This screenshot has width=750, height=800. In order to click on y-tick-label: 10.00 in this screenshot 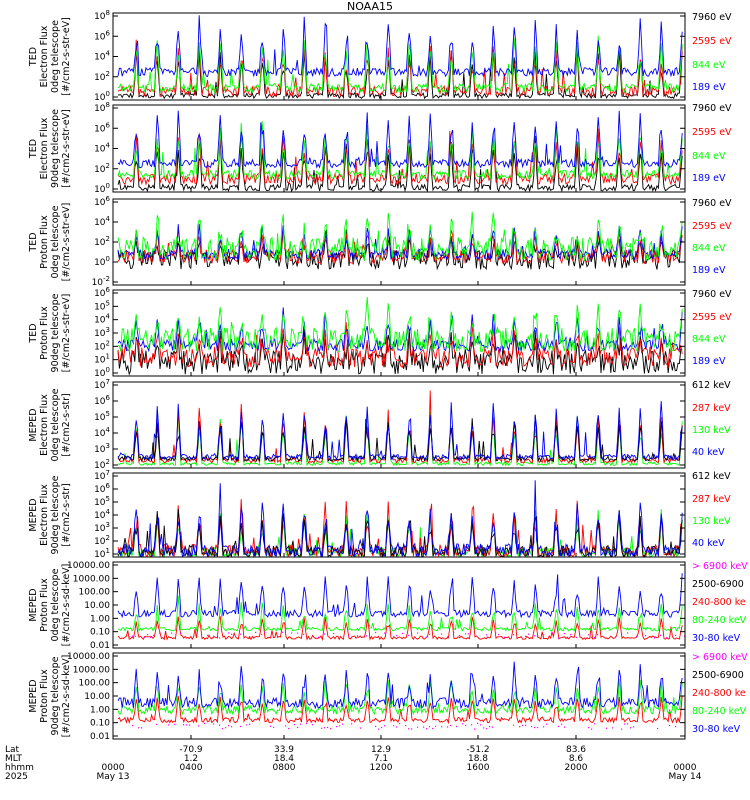, I will do `click(97, 606)`.